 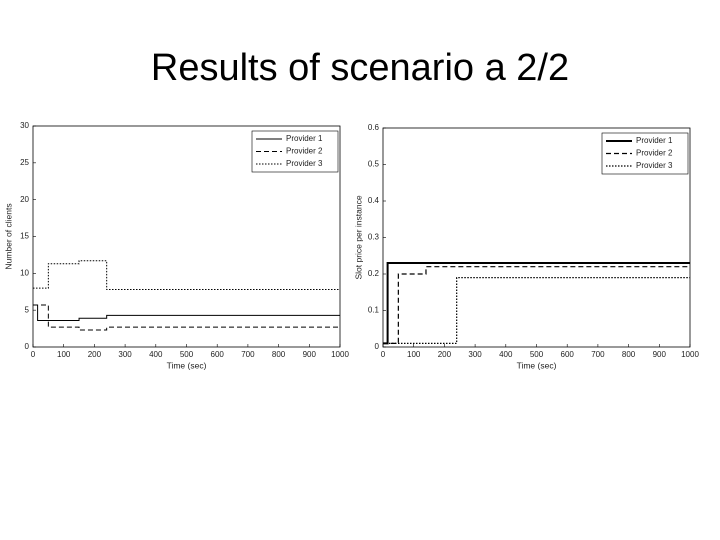 I want to click on y-tick-label: 0.1, so click(x=374, y=310).